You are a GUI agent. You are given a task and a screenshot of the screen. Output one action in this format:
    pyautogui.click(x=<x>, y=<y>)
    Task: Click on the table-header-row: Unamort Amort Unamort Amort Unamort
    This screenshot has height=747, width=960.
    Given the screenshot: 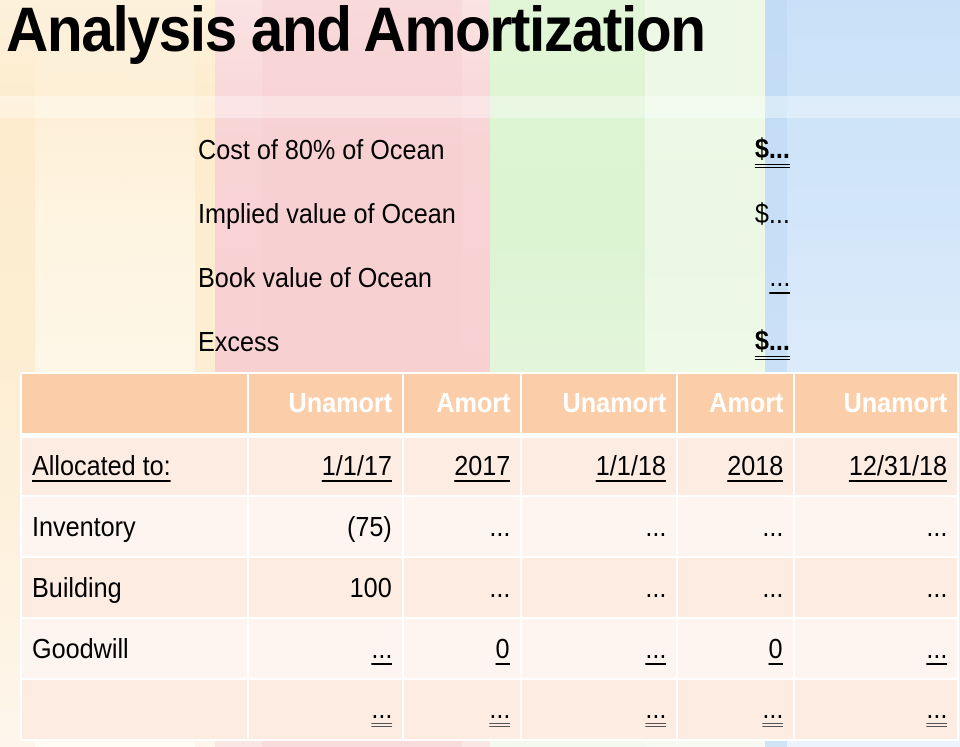 What is the action you would take?
    pyautogui.click(x=489, y=405)
    